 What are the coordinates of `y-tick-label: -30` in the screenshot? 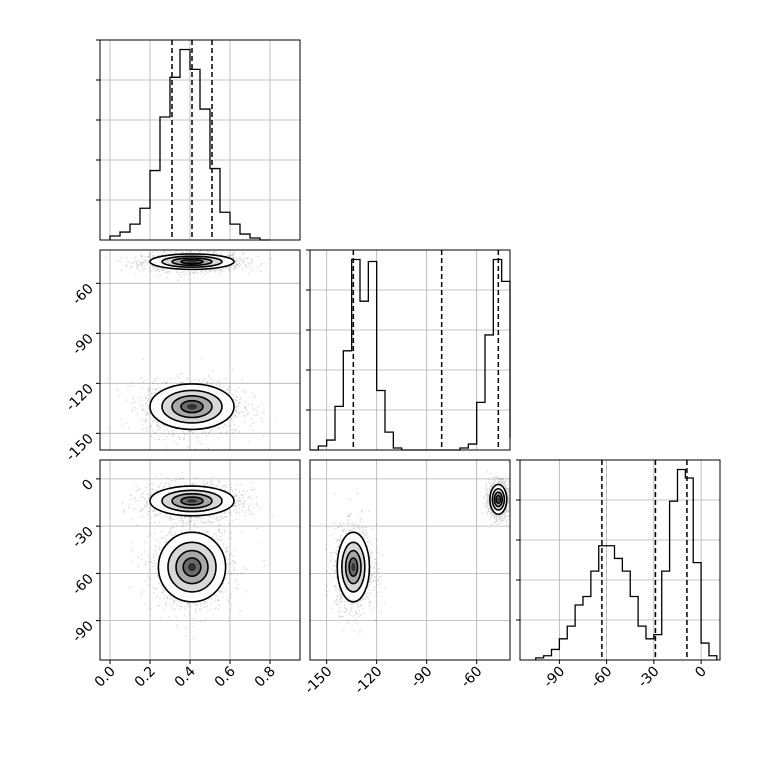 It's located at (82, 537).